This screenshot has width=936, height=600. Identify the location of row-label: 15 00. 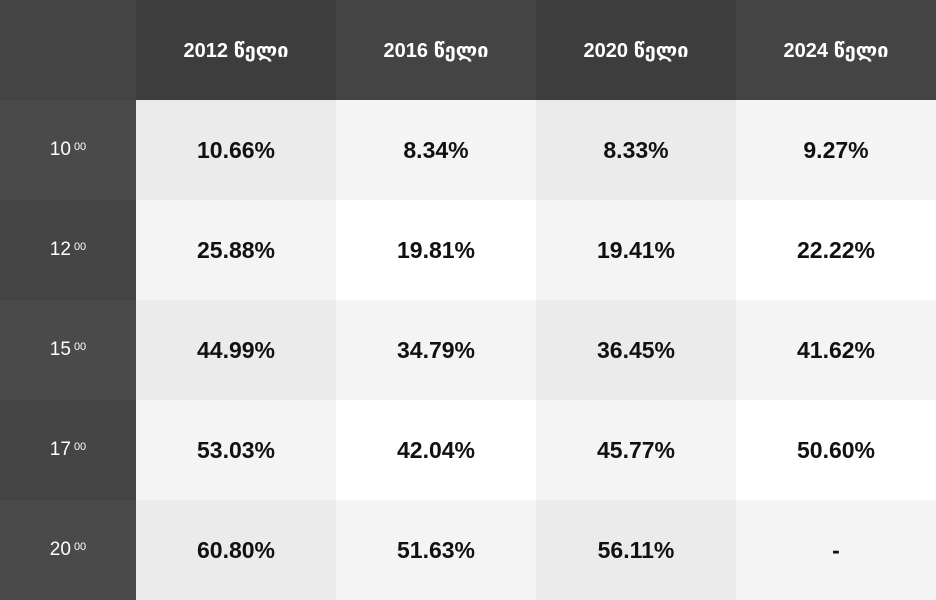
(68, 350).